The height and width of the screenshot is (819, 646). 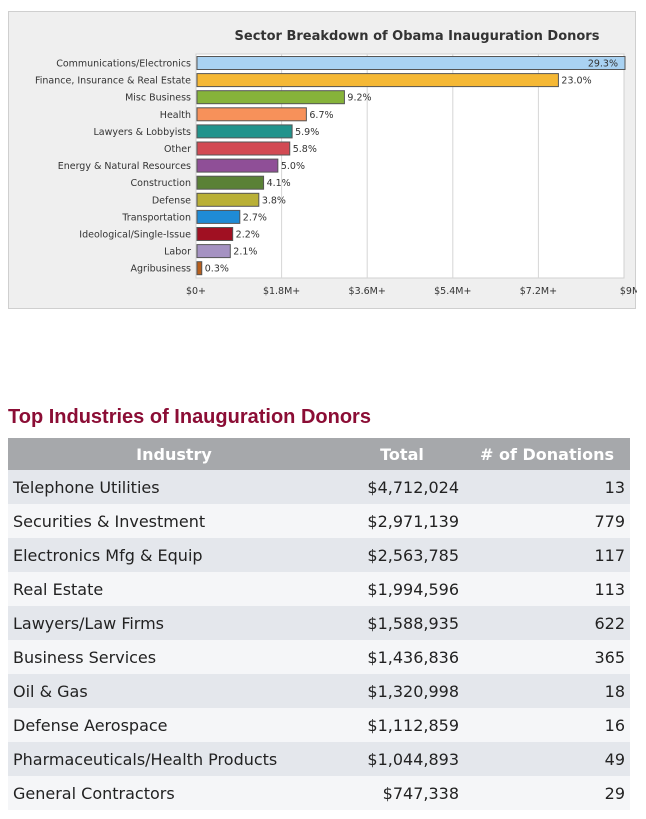 What do you see at coordinates (547, 454) in the screenshot?
I see `column-header-donations: # of Donations` at bounding box center [547, 454].